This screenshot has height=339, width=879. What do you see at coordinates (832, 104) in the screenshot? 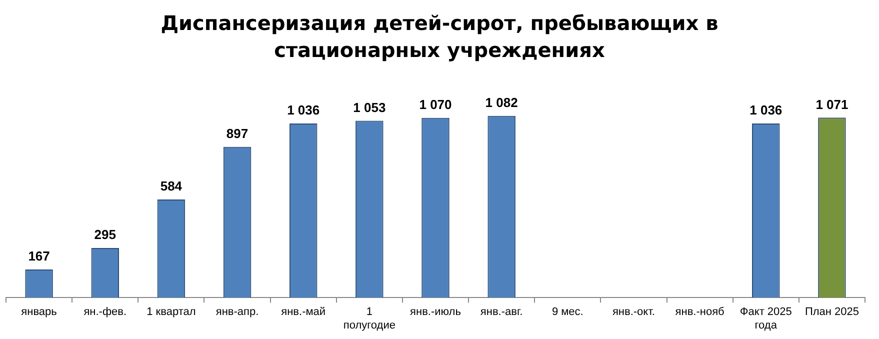
I see `data-label: 1 071` at bounding box center [832, 104].